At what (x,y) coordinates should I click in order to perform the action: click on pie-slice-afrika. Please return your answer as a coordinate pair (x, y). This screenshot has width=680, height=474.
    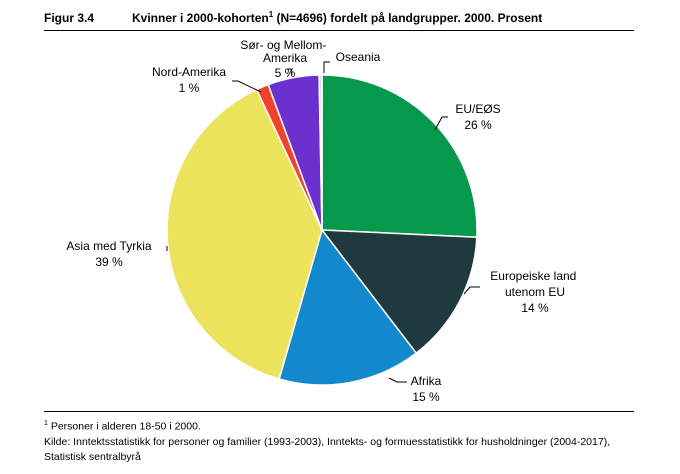
    Looking at the image, I should click on (348, 307).